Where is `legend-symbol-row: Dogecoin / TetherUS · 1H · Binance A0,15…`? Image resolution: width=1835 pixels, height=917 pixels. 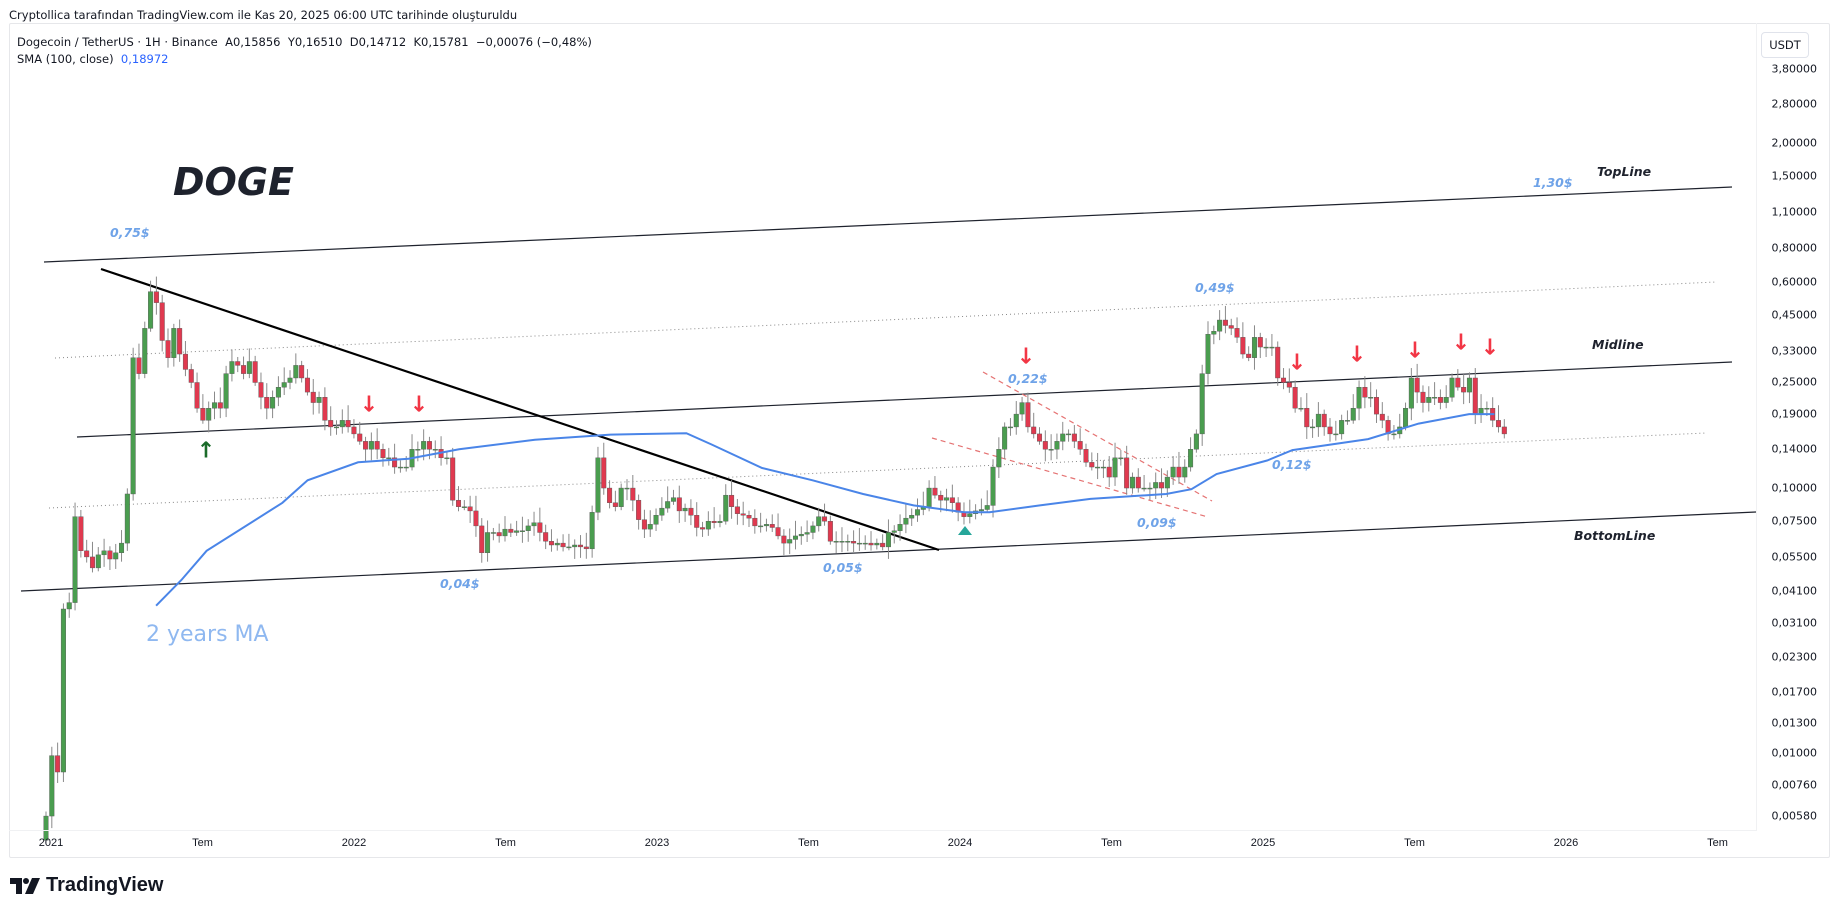 legend-symbol-row: Dogecoin / TetherUS · 1H · Binance A0,15… is located at coordinates (304, 42).